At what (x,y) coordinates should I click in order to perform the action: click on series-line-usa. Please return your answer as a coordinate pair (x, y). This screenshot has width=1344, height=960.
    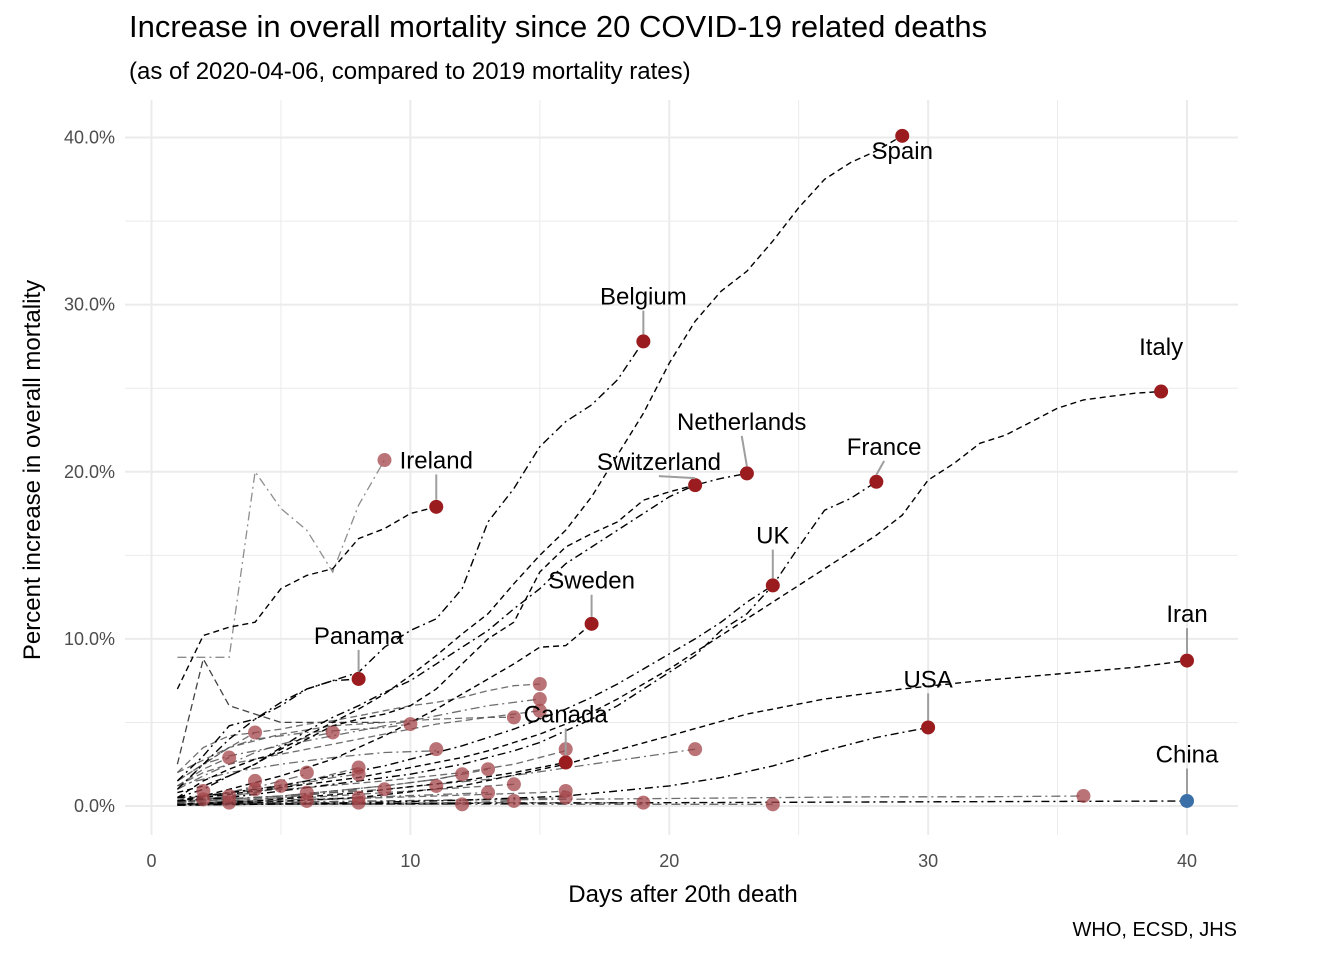
    Looking at the image, I should click on (553, 766).